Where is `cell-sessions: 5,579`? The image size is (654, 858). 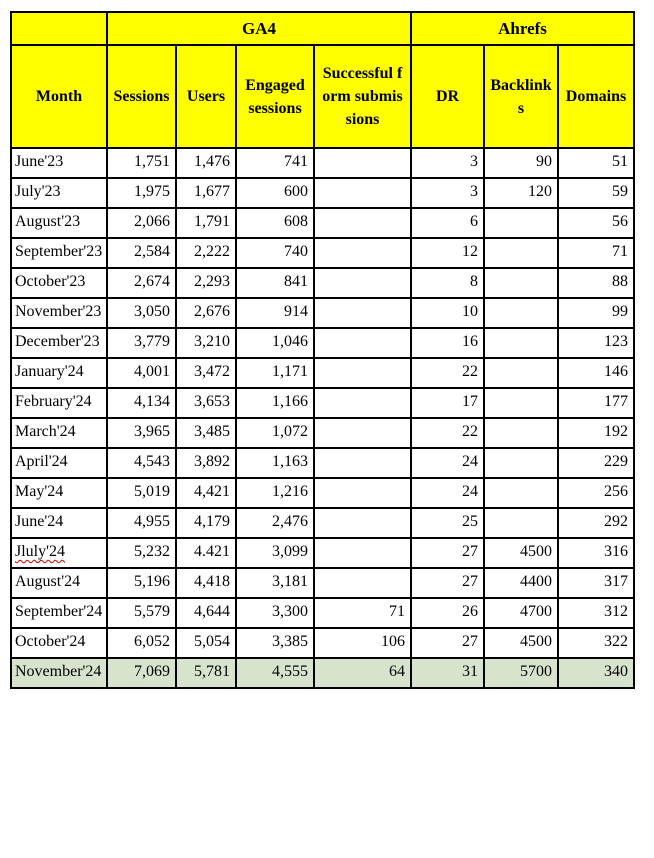 cell-sessions: 5,579 is located at coordinates (141, 613).